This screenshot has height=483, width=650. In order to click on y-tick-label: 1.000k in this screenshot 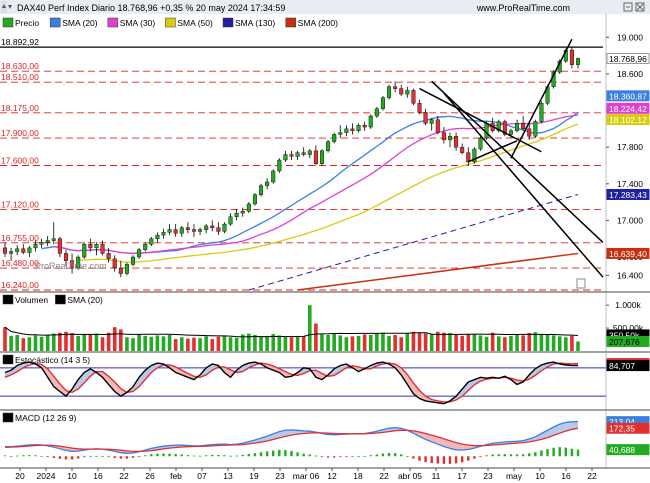, I will do `click(628, 305)`.